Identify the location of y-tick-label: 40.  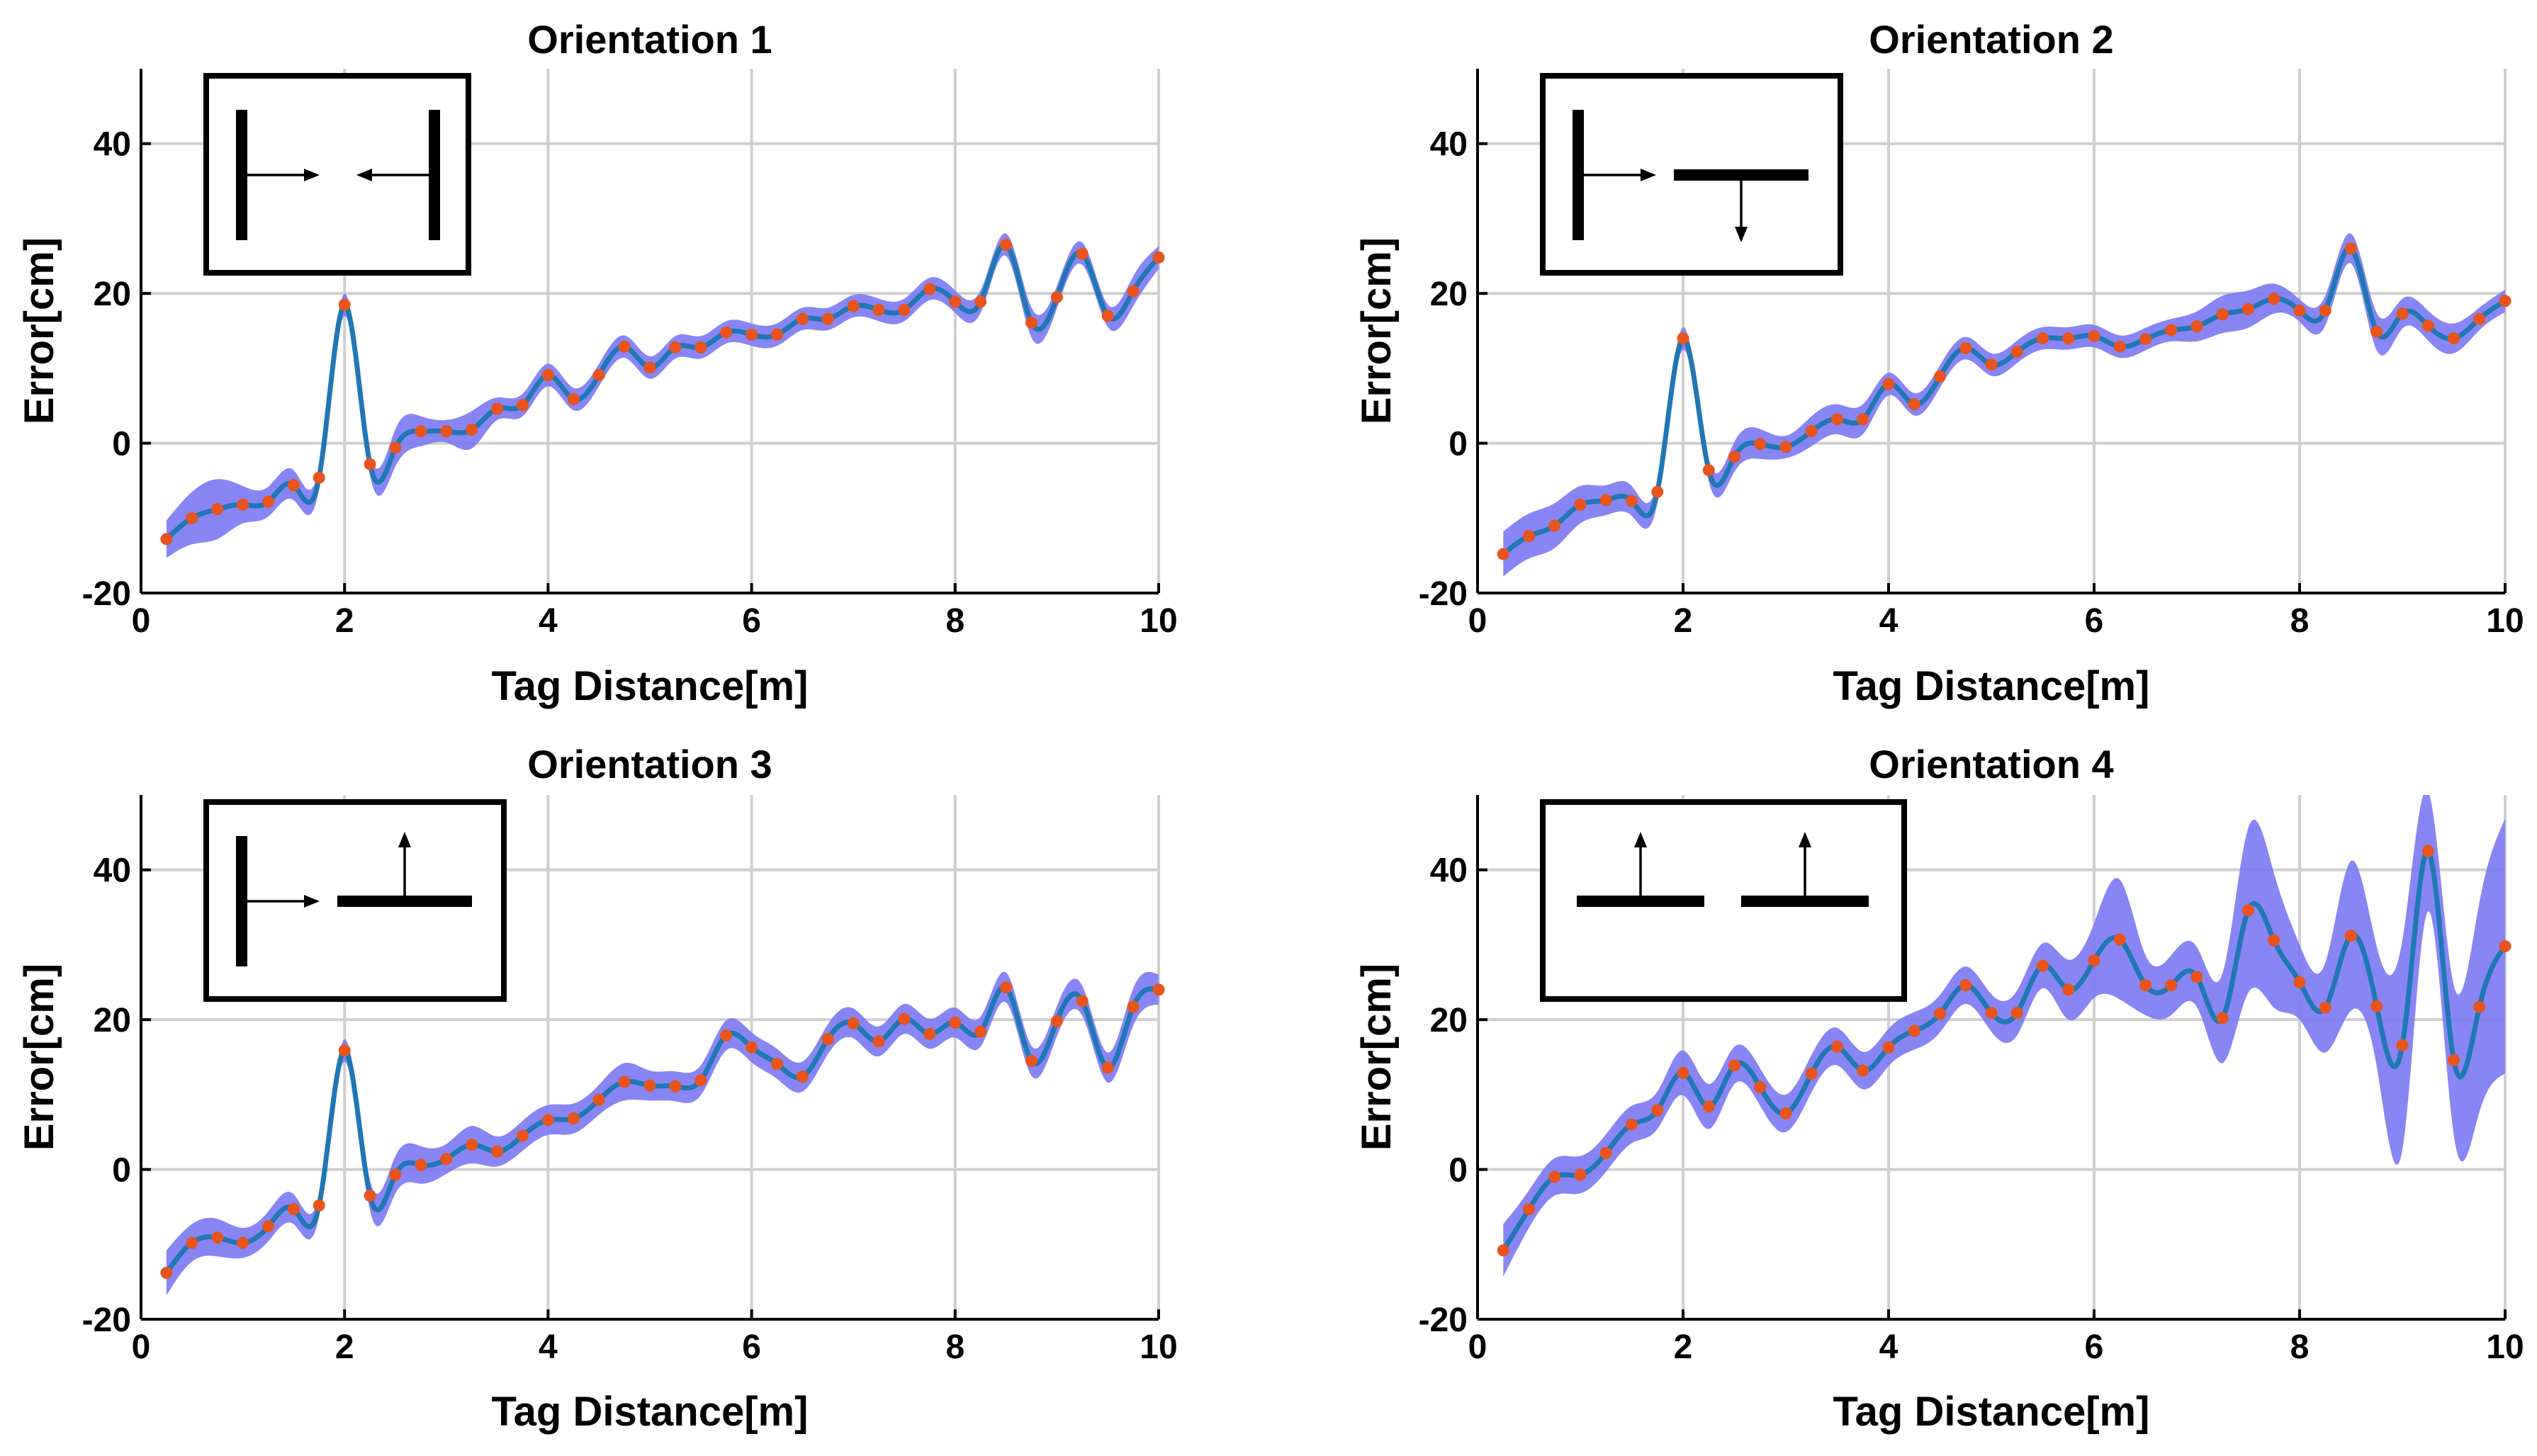
(112, 871).